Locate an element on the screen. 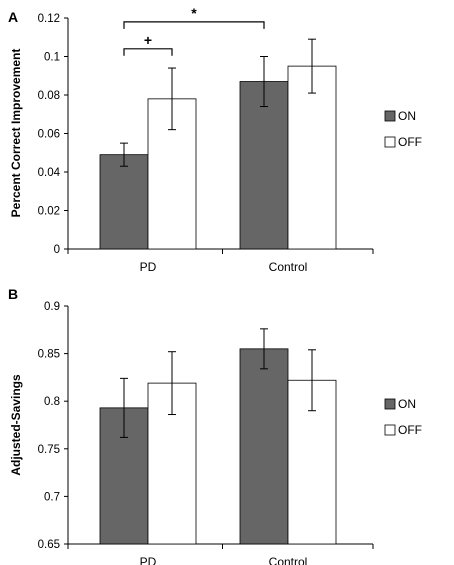 The height and width of the screenshot is (565, 454). y-tick-label: 0.8 is located at coordinates (52, 402).